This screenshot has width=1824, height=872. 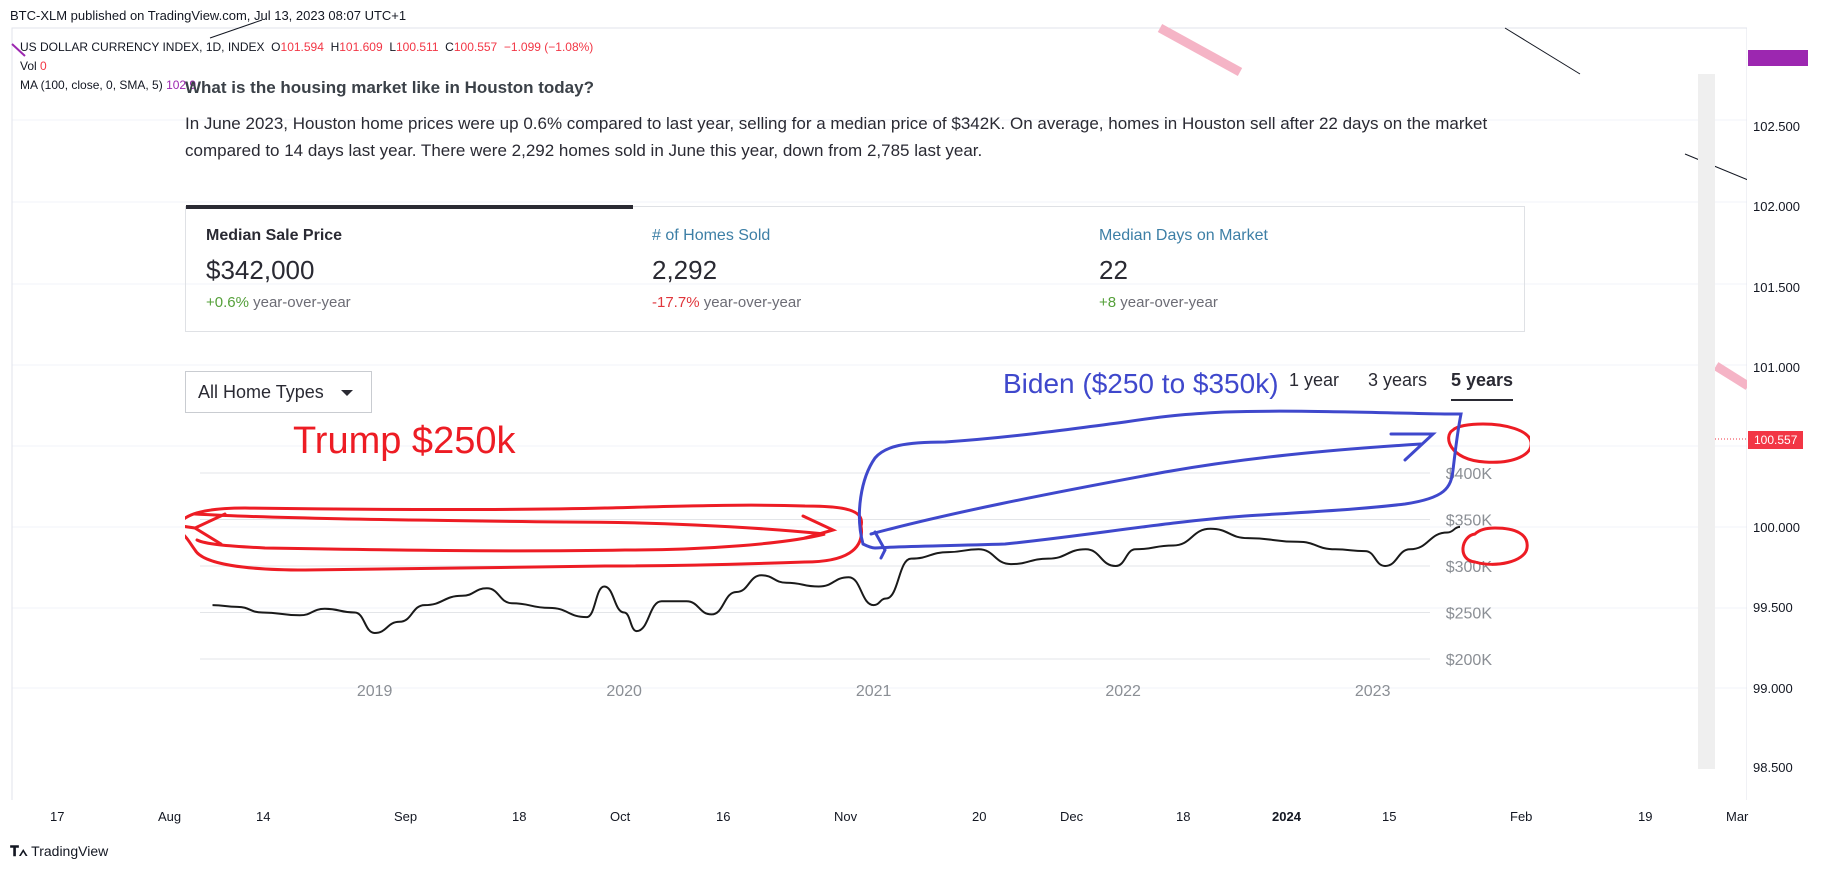 I want to click on time-tick: 20, so click(x=979, y=816).